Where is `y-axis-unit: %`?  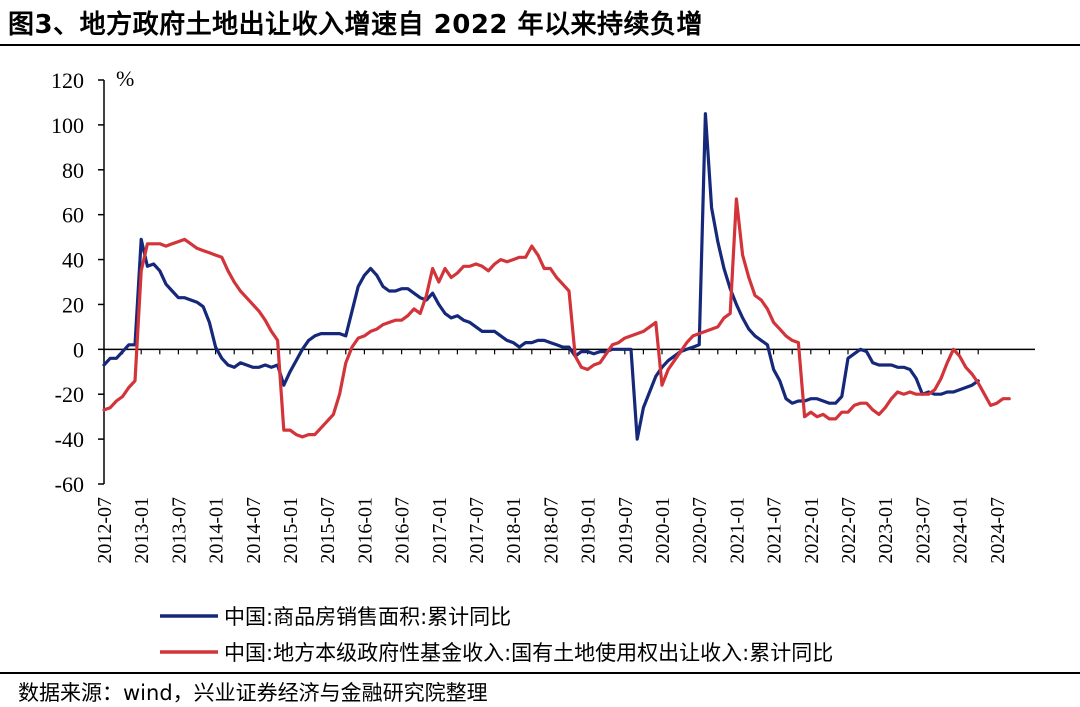 y-axis-unit: % is located at coordinates (125, 78).